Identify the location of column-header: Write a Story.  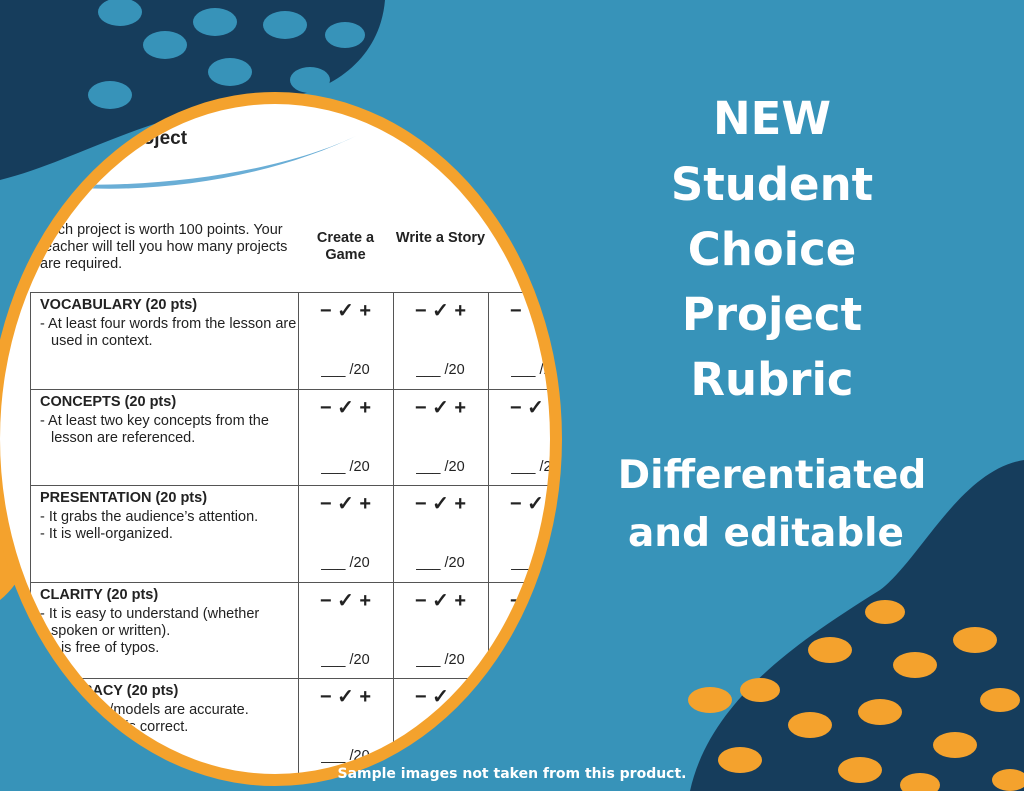
(440, 238).